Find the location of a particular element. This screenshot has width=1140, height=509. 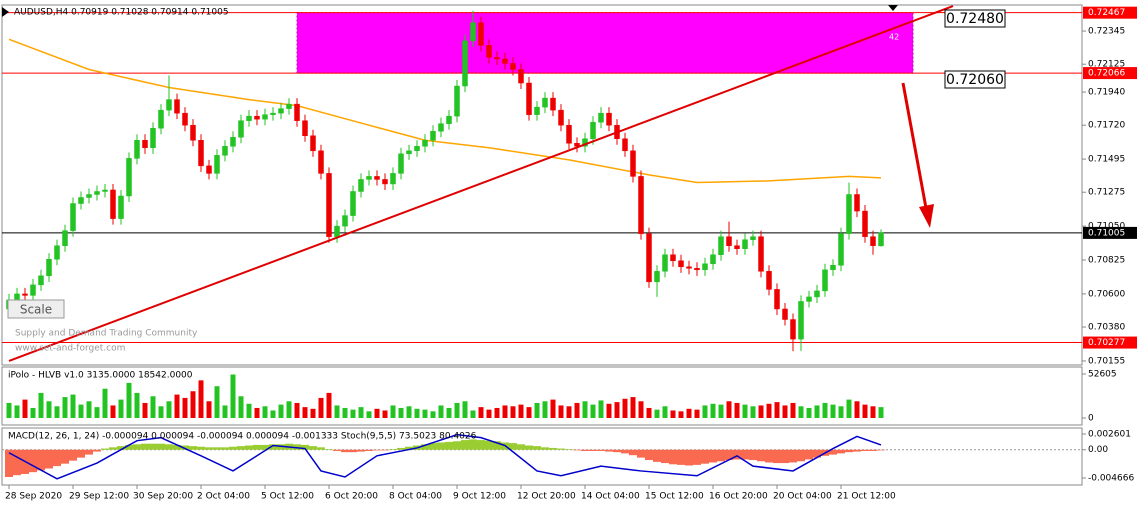

x-tick-label: 28 Sep 2020 is located at coordinates (33, 497).